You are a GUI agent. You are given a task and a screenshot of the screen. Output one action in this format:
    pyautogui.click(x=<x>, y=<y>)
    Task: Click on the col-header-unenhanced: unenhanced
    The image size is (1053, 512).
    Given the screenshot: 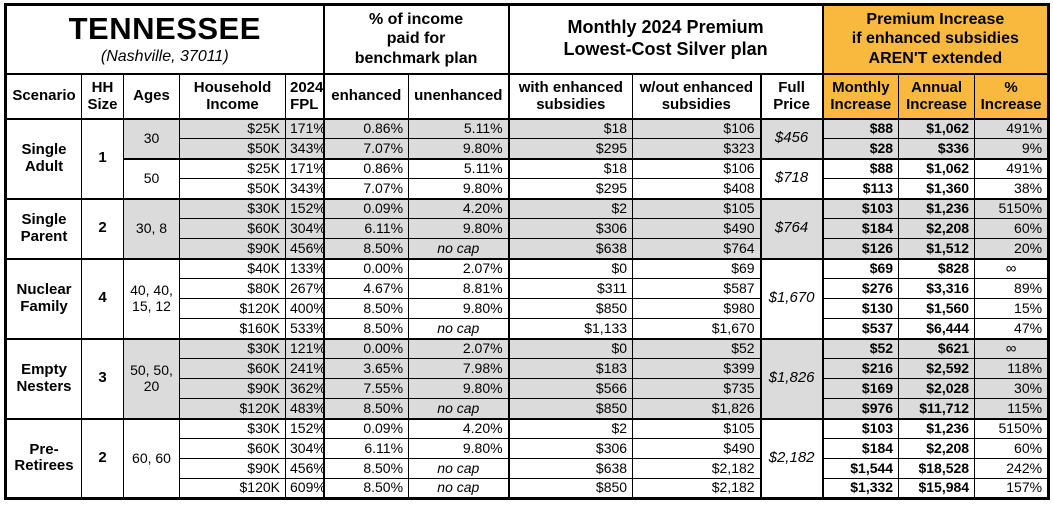 What is the action you would take?
    pyautogui.click(x=459, y=96)
    